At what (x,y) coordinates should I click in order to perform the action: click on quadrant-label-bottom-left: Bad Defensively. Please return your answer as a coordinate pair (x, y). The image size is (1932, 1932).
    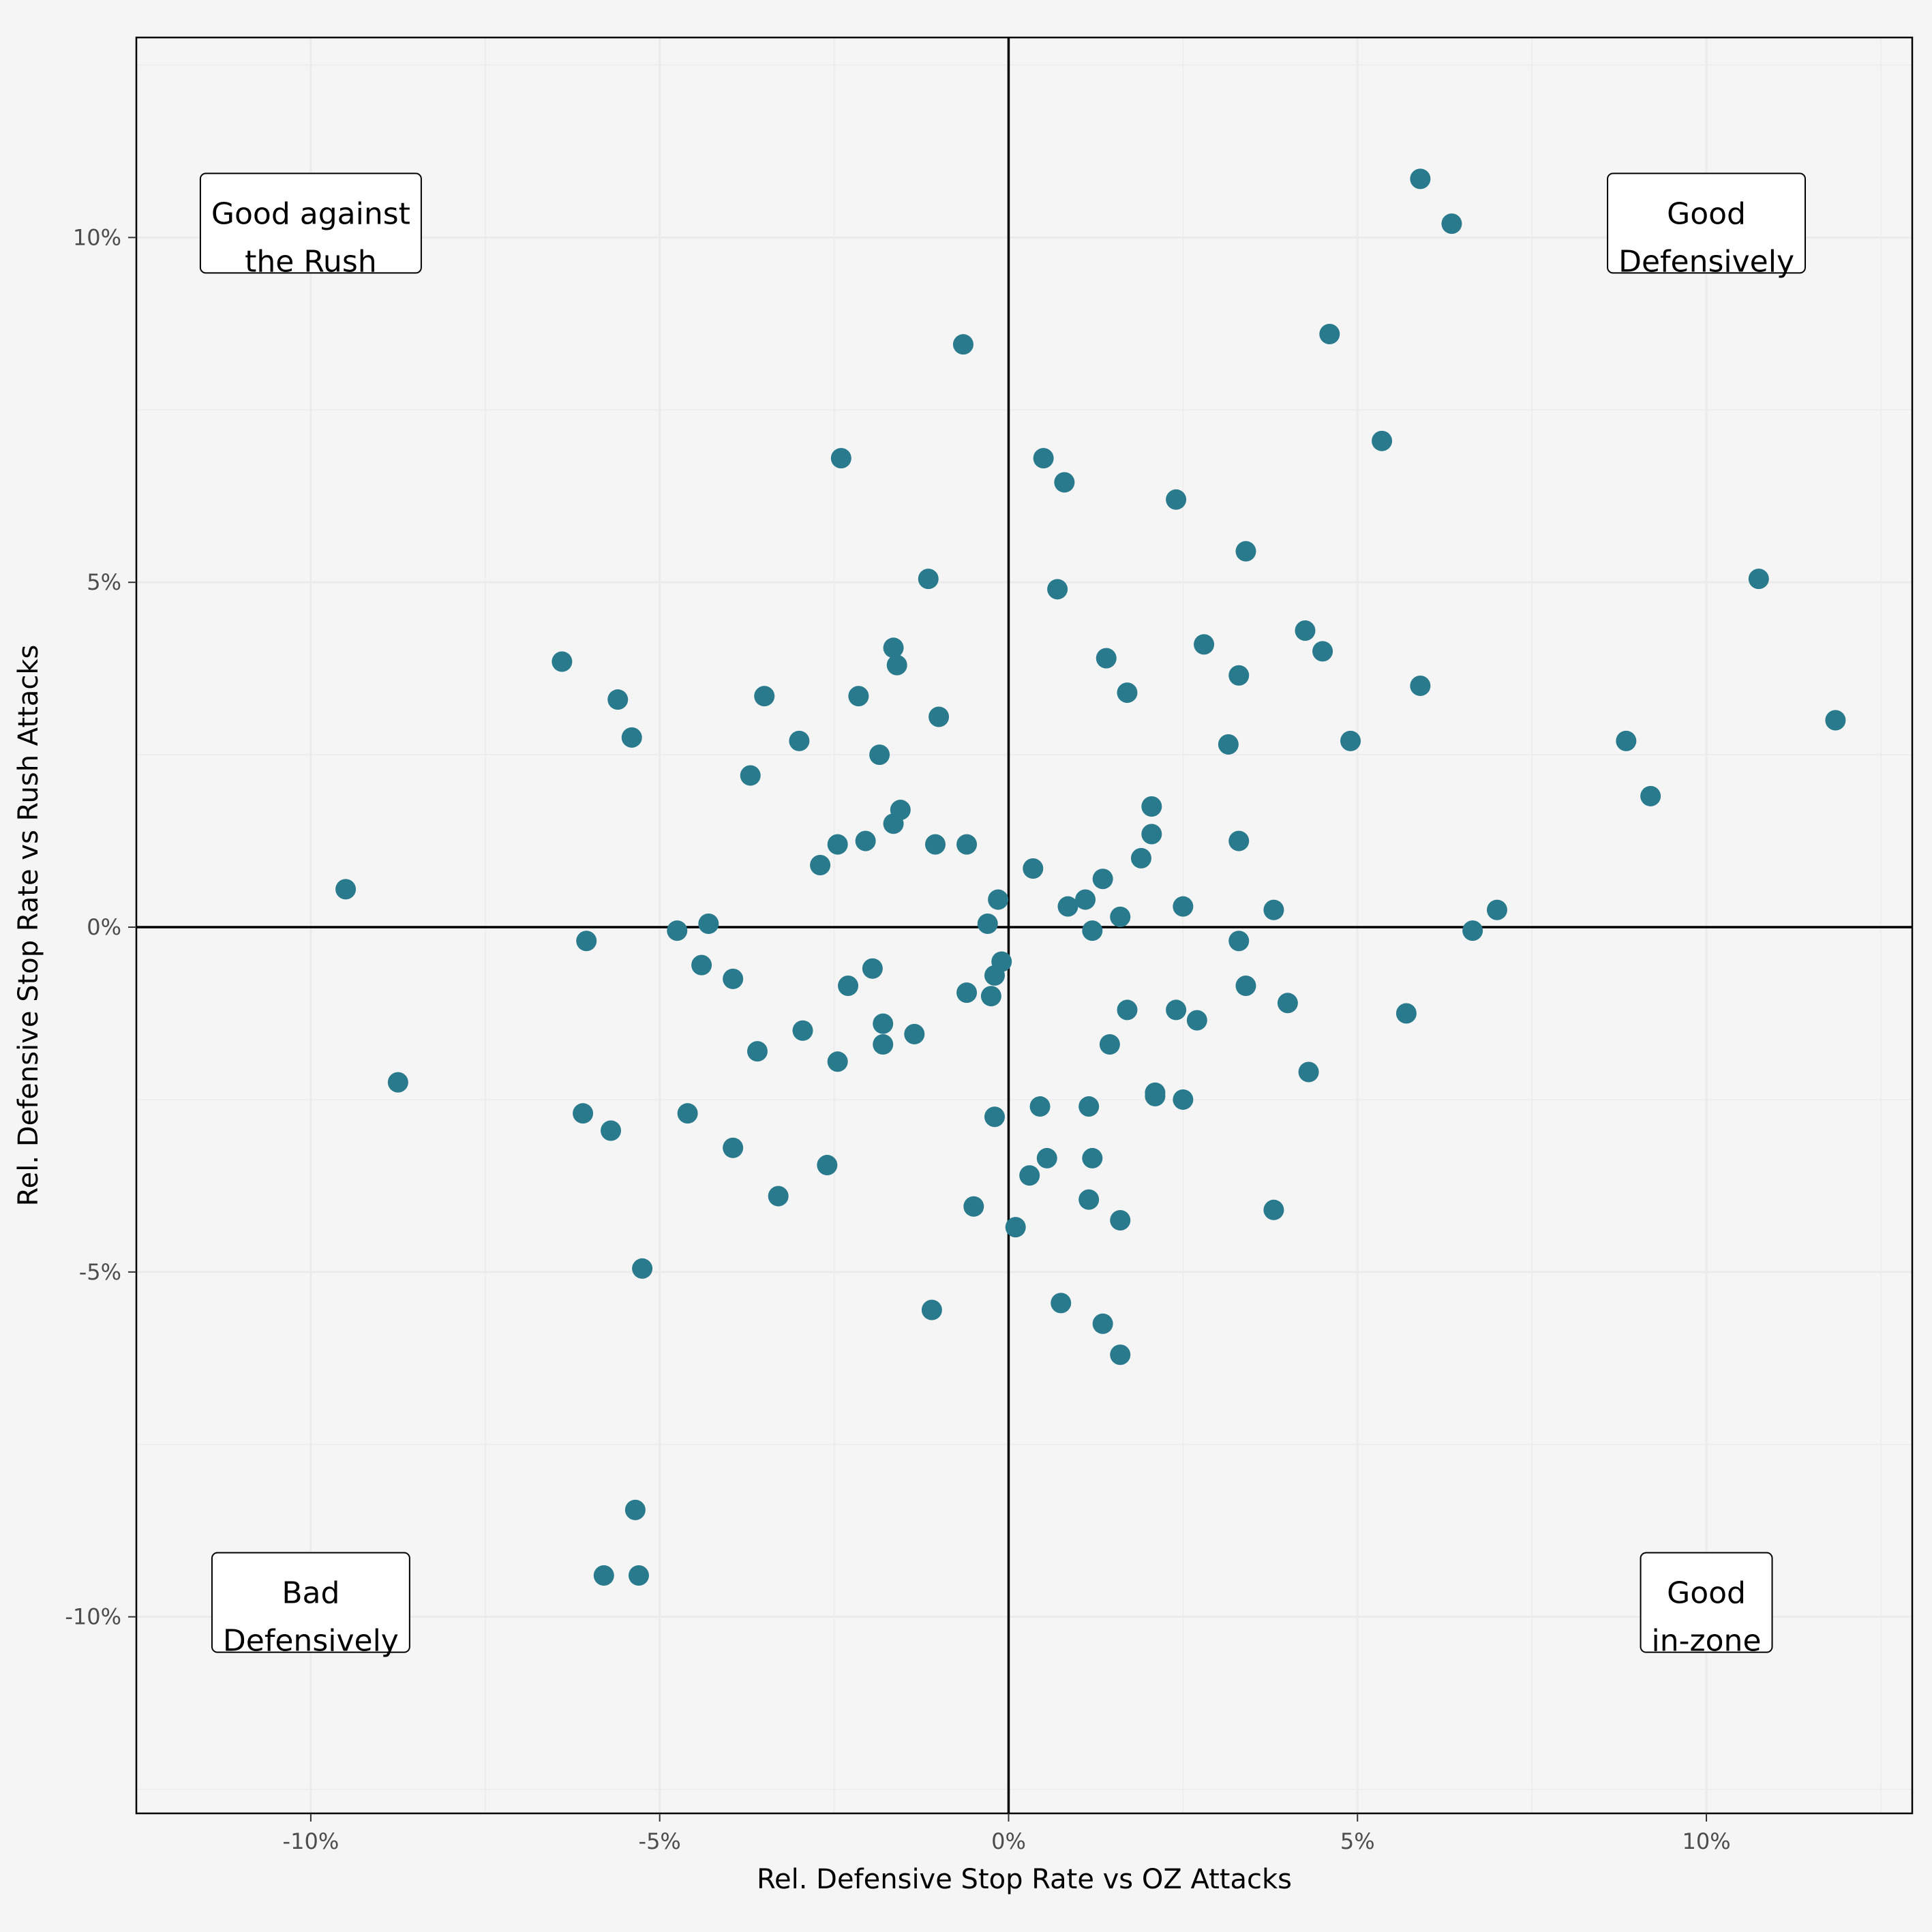
    Looking at the image, I should click on (310, 1606).